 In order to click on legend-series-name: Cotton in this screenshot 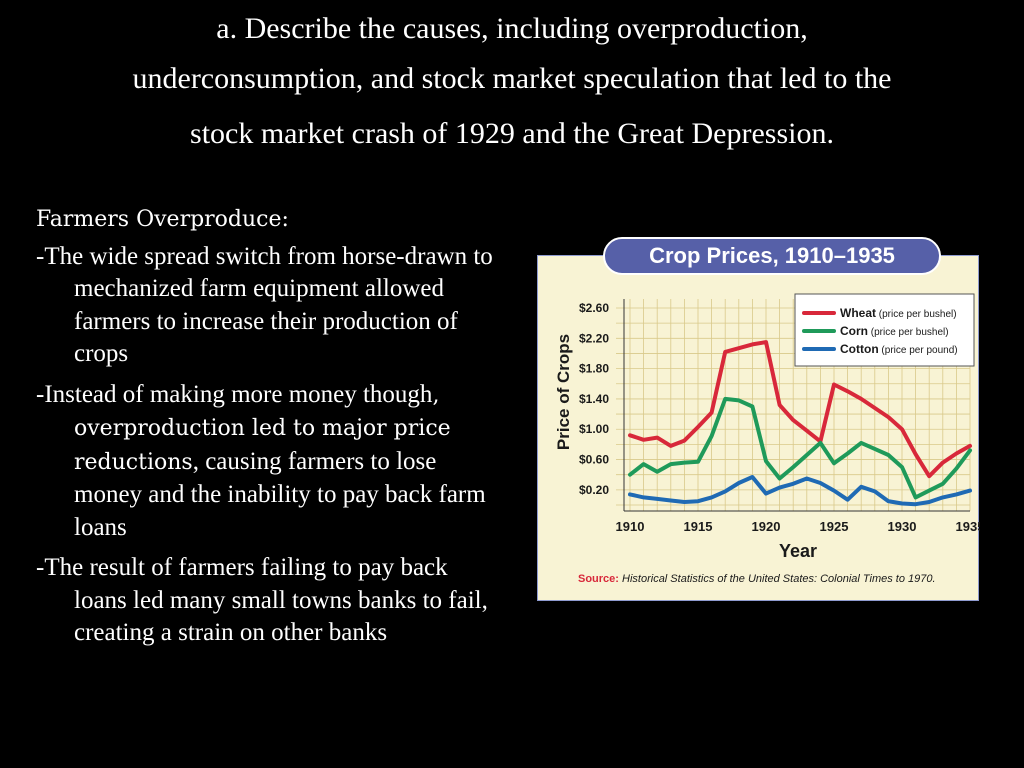, I will do `click(859, 349)`.